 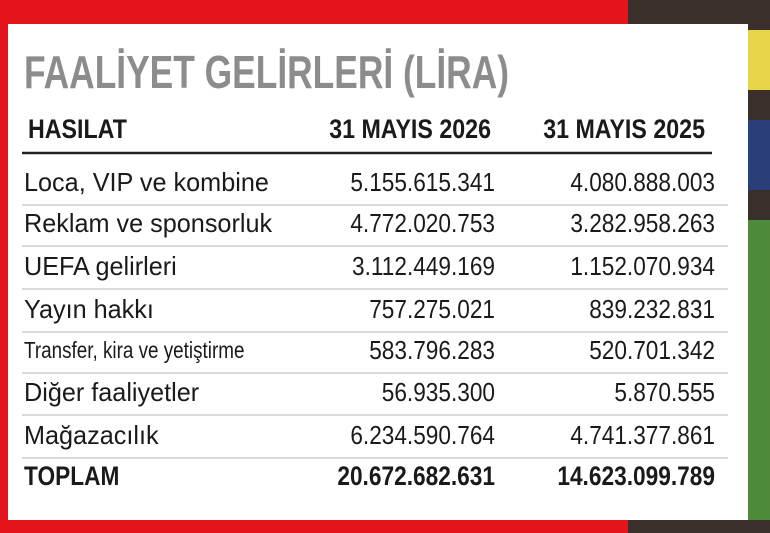 What do you see at coordinates (422, 223) in the screenshot?
I see `value-cell: 4.772.020.753` at bounding box center [422, 223].